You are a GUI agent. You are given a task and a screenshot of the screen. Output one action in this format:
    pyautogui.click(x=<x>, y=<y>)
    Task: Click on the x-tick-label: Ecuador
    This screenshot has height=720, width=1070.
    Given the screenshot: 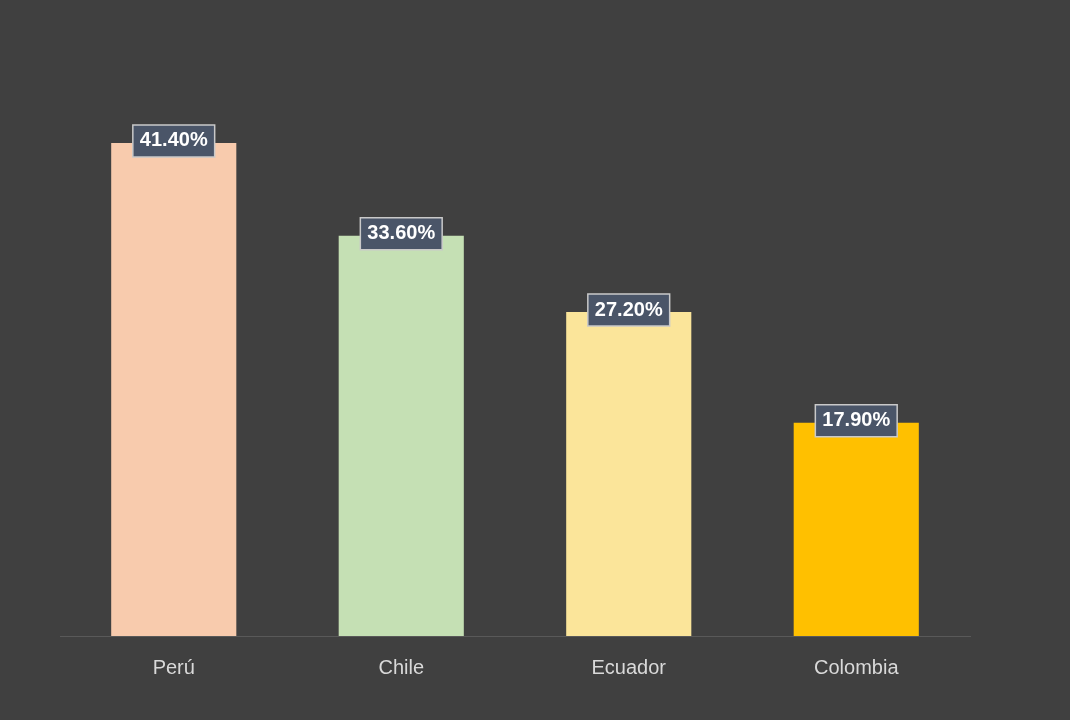 What is the action you would take?
    pyautogui.click(x=629, y=666)
    